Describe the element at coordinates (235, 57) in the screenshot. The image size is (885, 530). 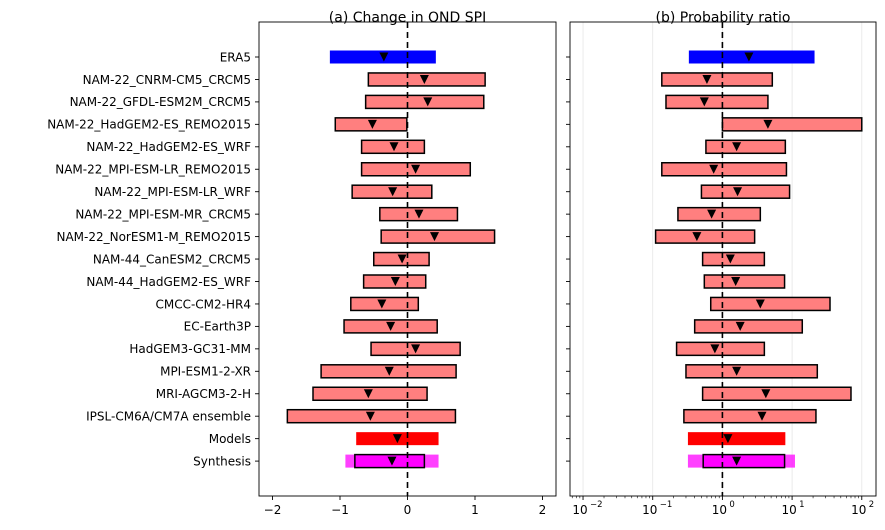
I see `category-label-era5: ERA5` at that location.